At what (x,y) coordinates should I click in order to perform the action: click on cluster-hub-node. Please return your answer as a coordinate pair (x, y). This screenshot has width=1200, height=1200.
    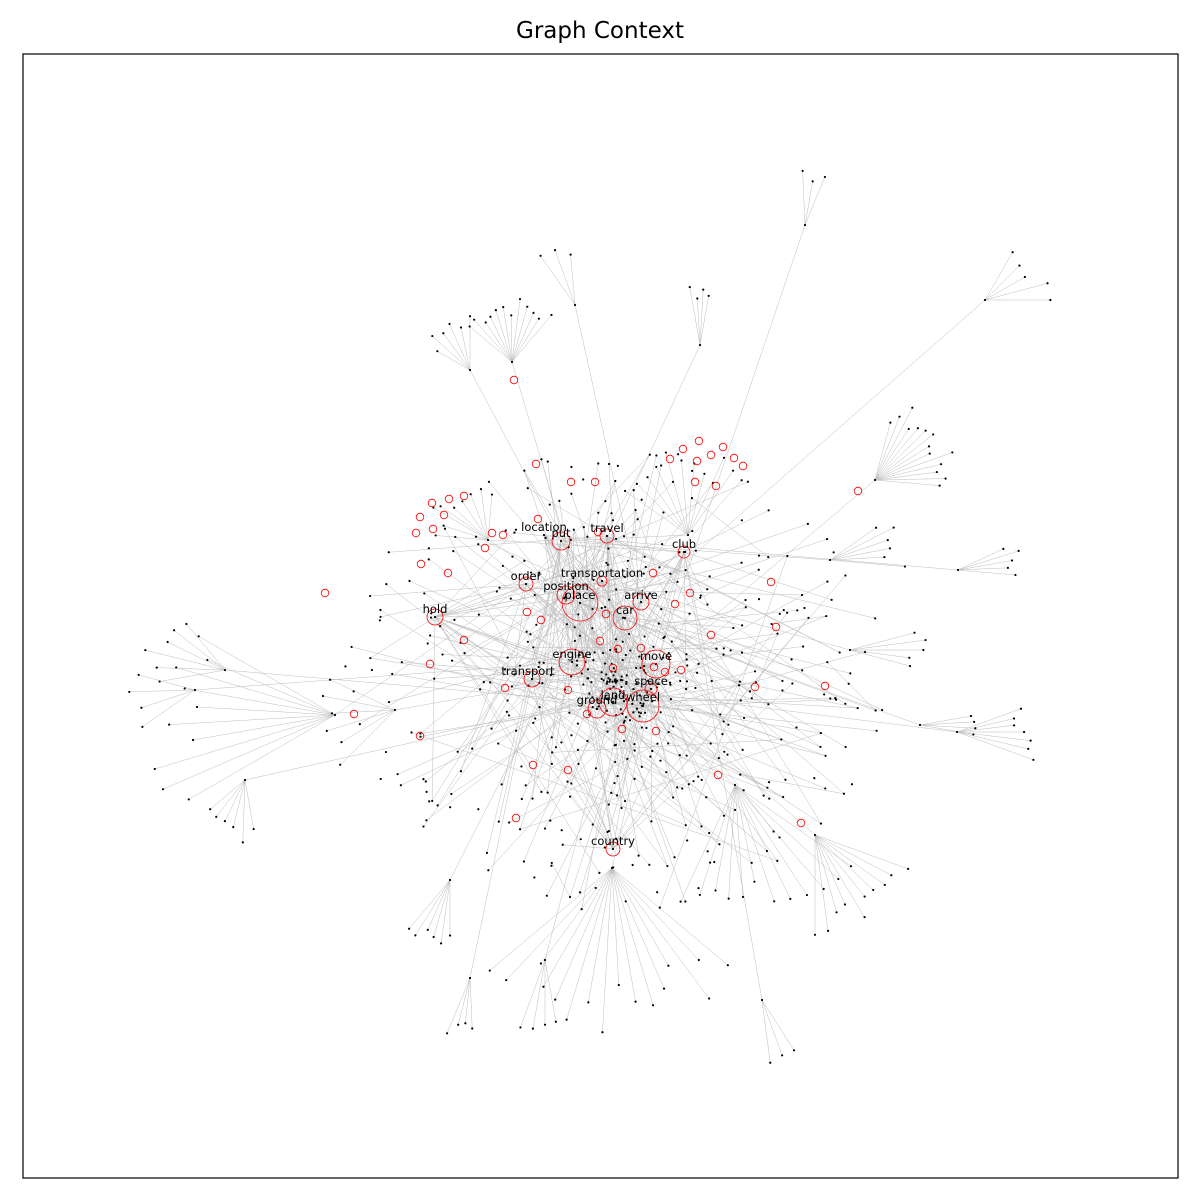
    Looking at the image, I should click on (488, 540).